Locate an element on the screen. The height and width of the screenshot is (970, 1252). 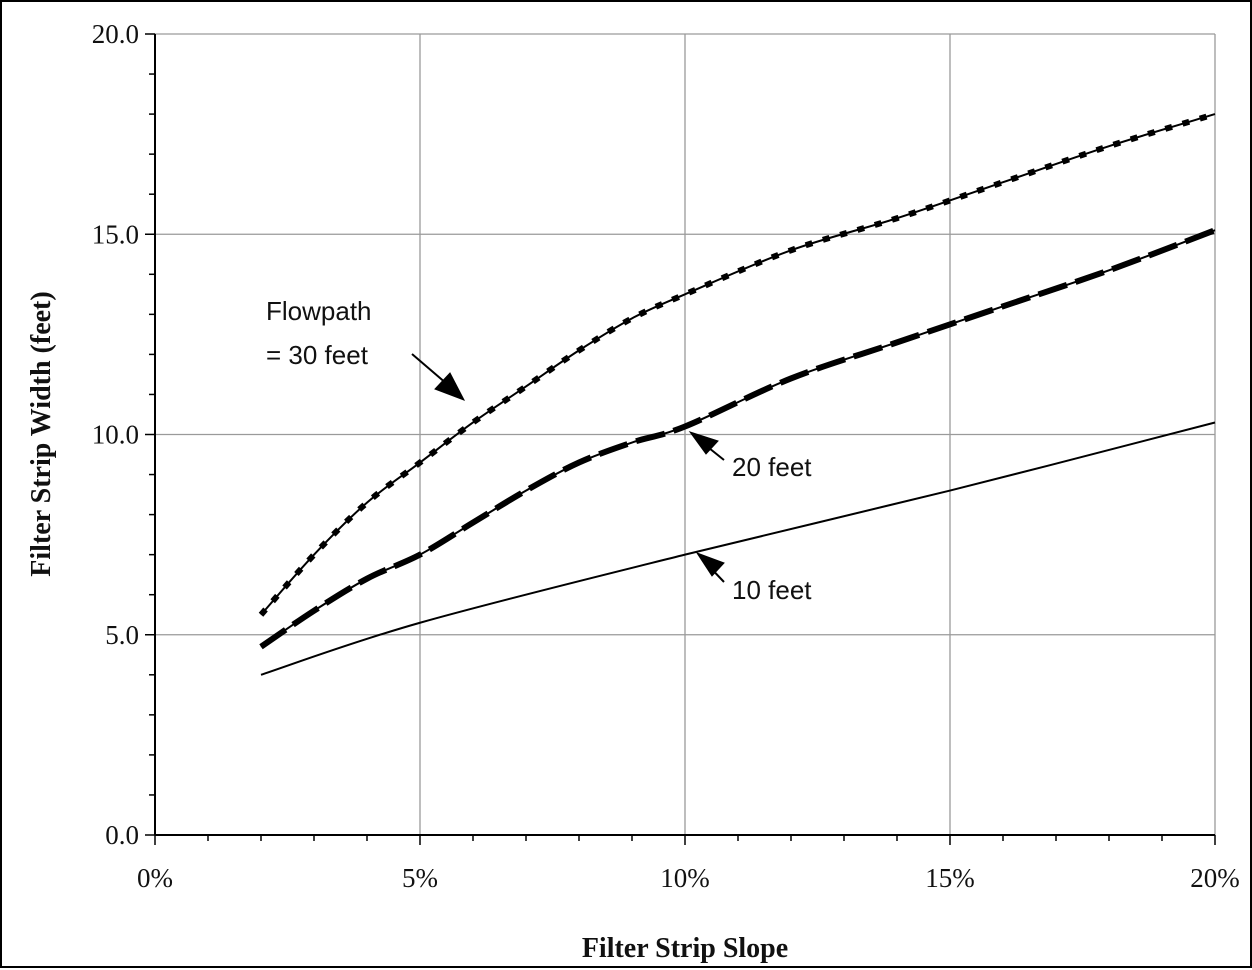
annotation-10: 10 feet is located at coordinates (772, 590).